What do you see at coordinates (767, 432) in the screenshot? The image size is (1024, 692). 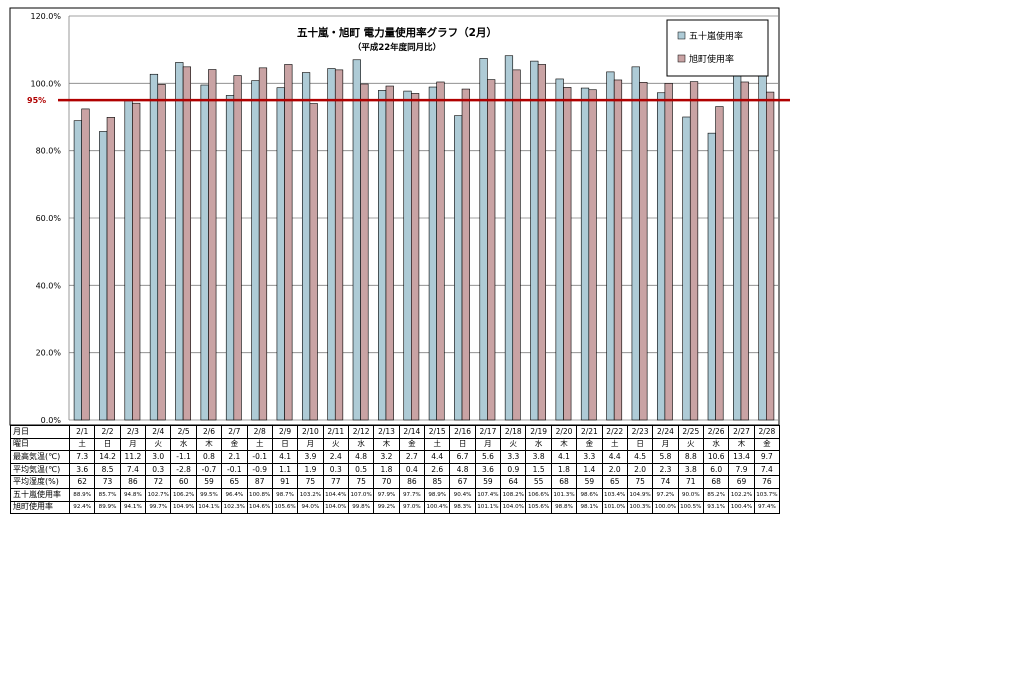 I see `table-cell: 2/28` at bounding box center [767, 432].